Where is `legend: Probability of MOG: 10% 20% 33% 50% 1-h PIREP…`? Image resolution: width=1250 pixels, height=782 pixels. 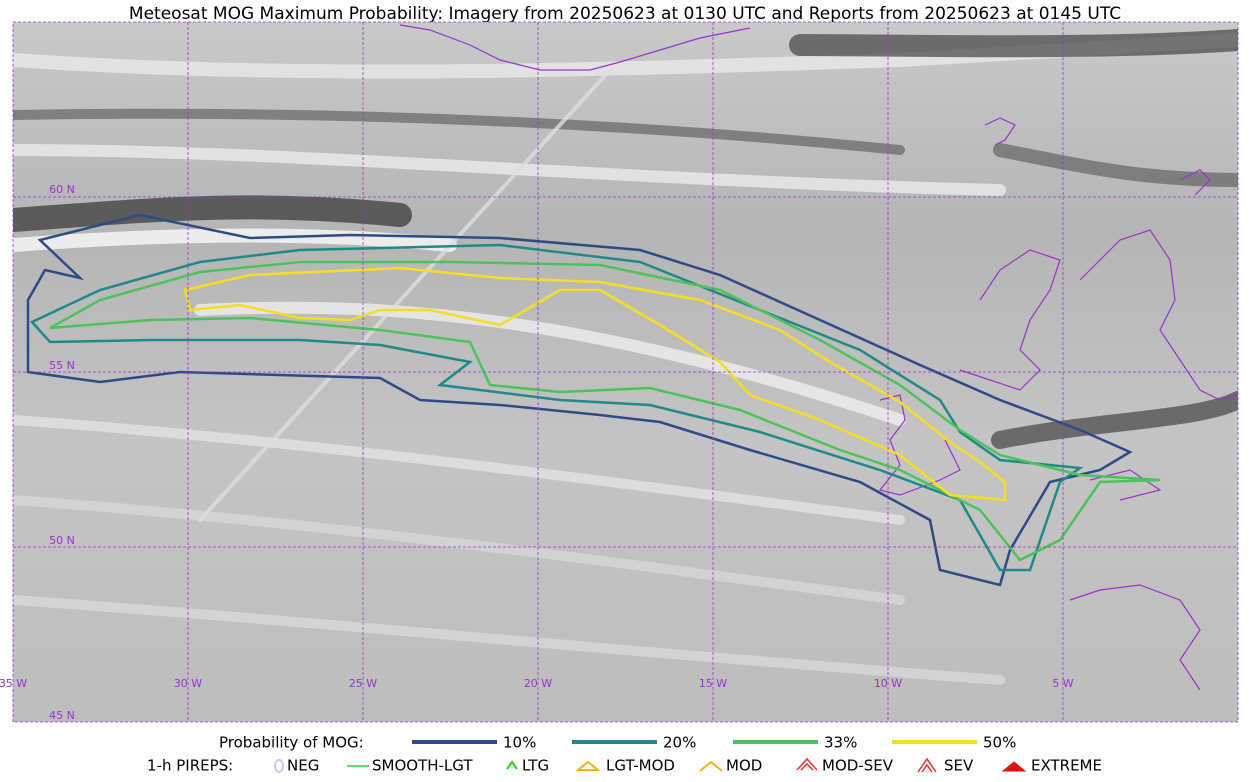
legend: Probability of MOG: 10% 20% 33% 50% 1-h PIREP… is located at coordinates (624, 754).